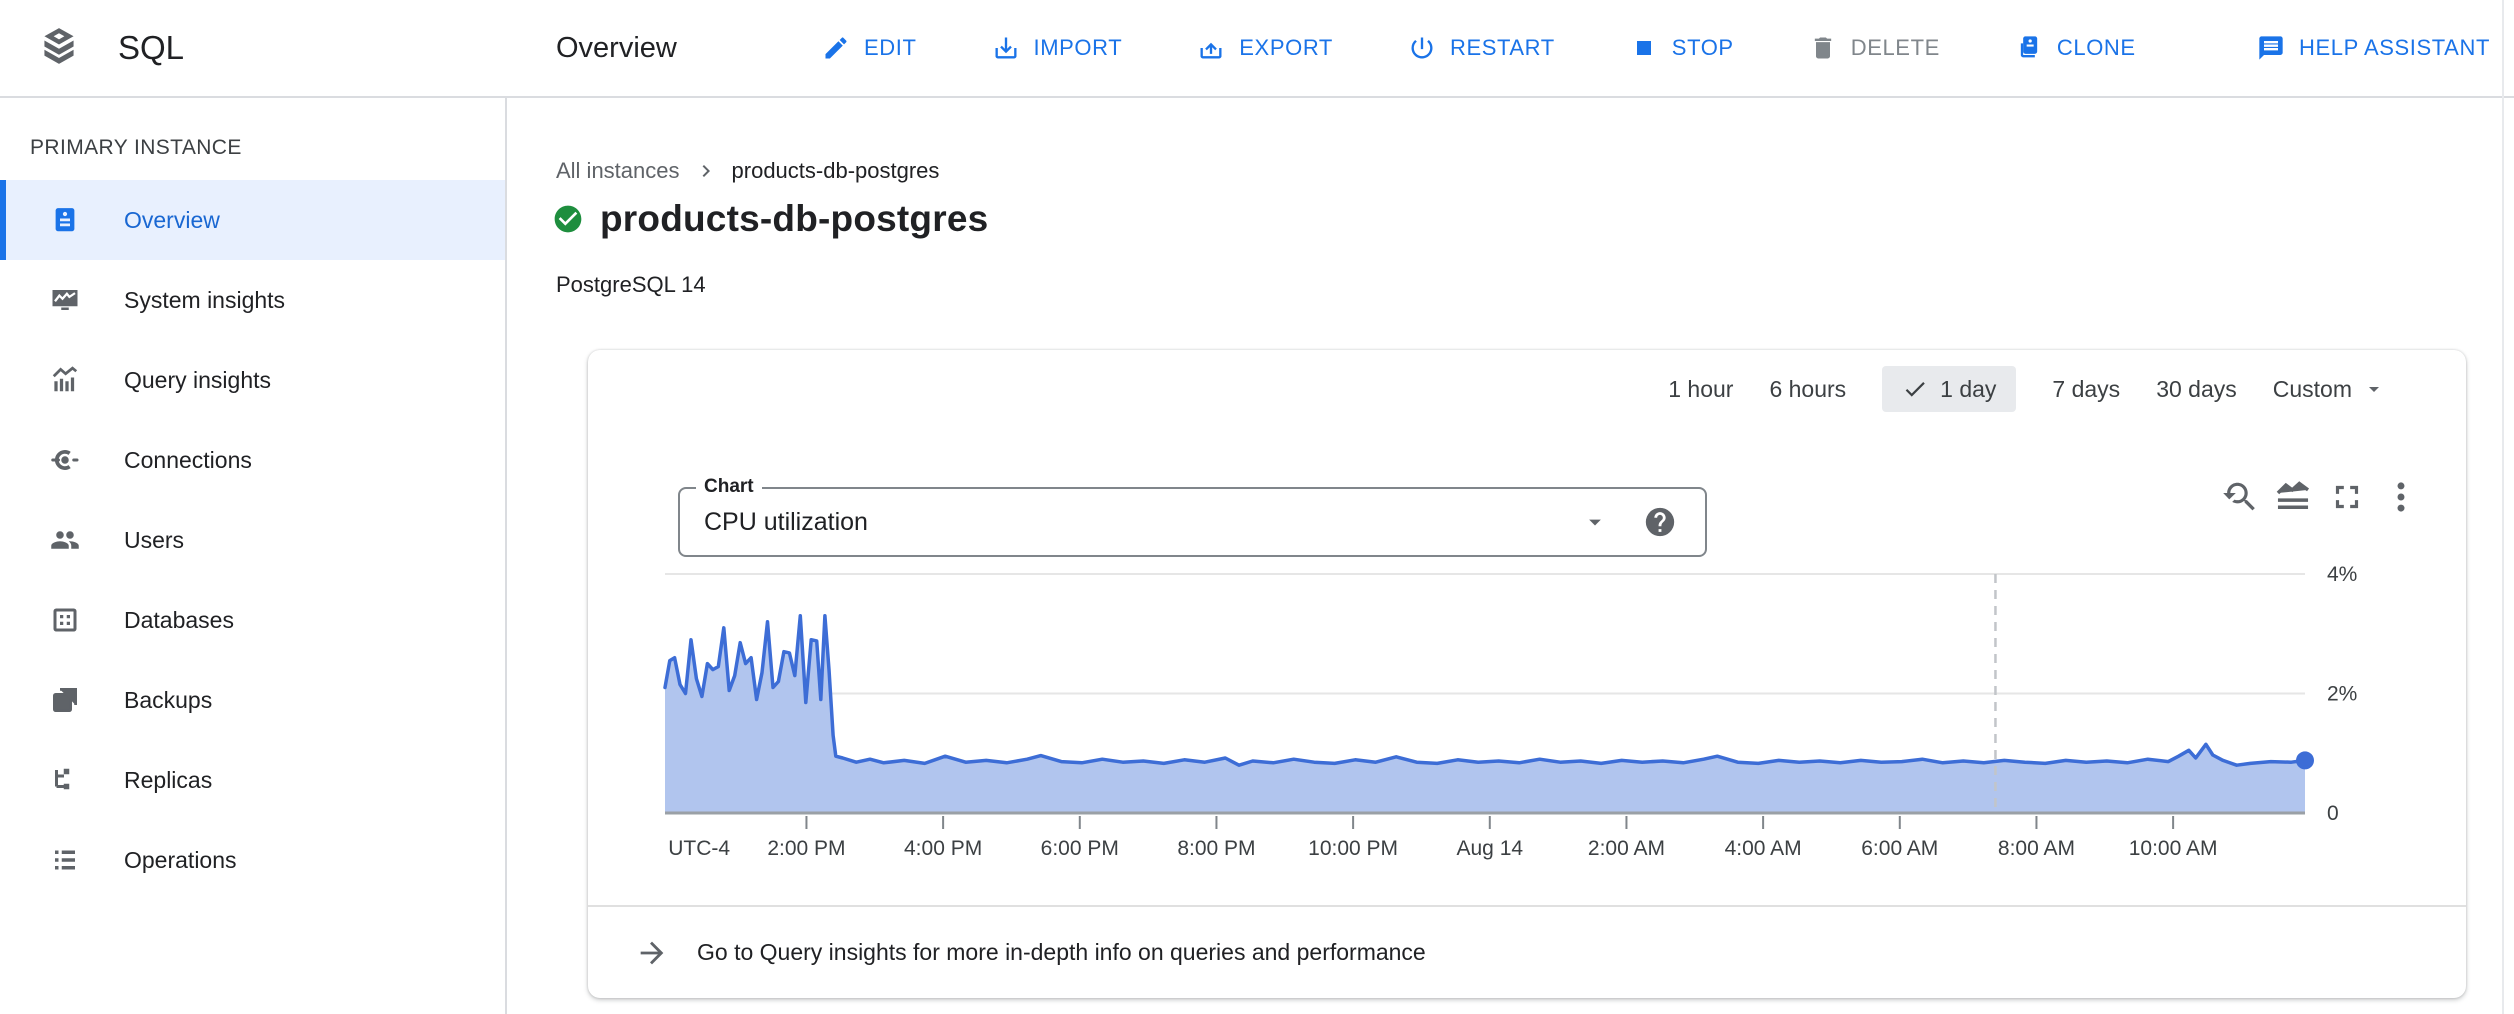 This screenshot has height=1014, width=2514. Describe the element at coordinates (188, 459) in the screenshot. I see `sidebar-item-label: Connections` at that location.